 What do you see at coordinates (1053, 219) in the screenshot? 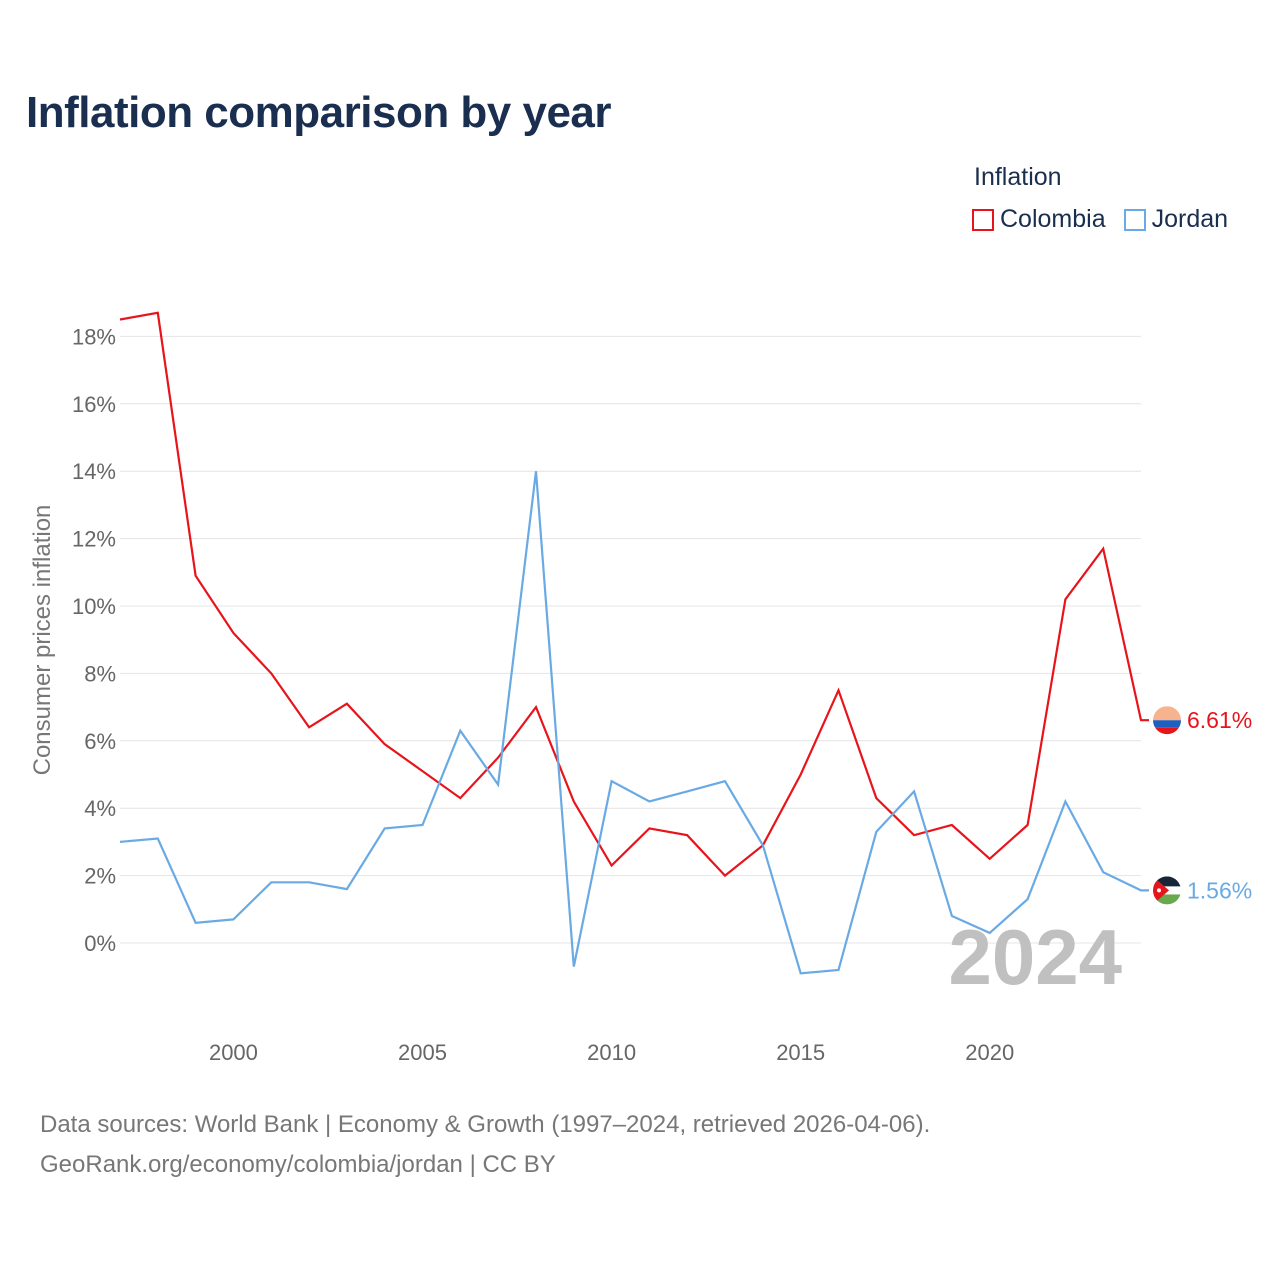
I see `legend-label-colombia: Colombia` at bounding box center [1053, 219].